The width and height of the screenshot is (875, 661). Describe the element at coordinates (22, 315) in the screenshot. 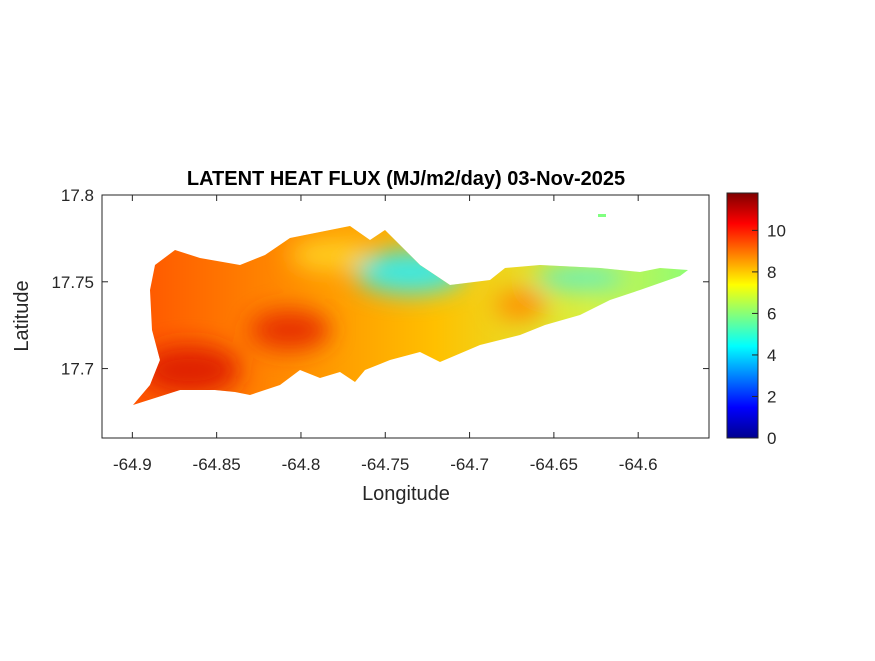

I see `y-axis-label: Latitude` at that location.